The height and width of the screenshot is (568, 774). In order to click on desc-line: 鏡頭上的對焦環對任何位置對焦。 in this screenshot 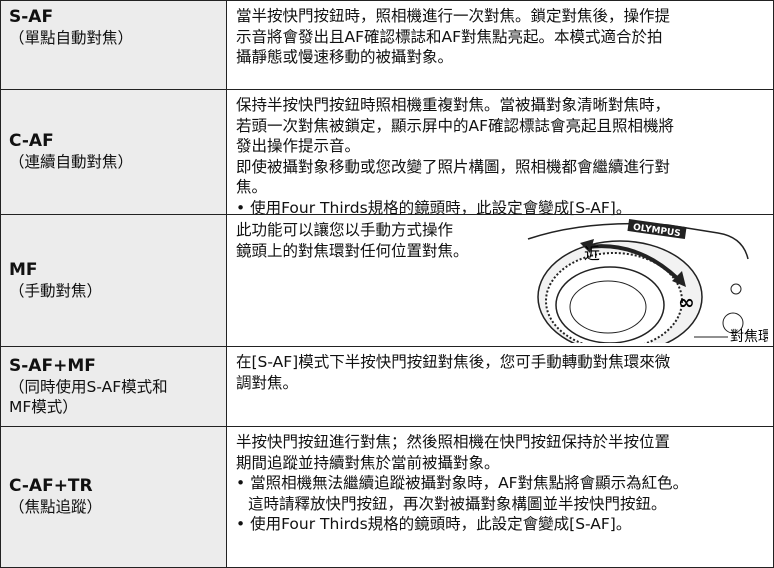, I will do `click(352, 250)`.